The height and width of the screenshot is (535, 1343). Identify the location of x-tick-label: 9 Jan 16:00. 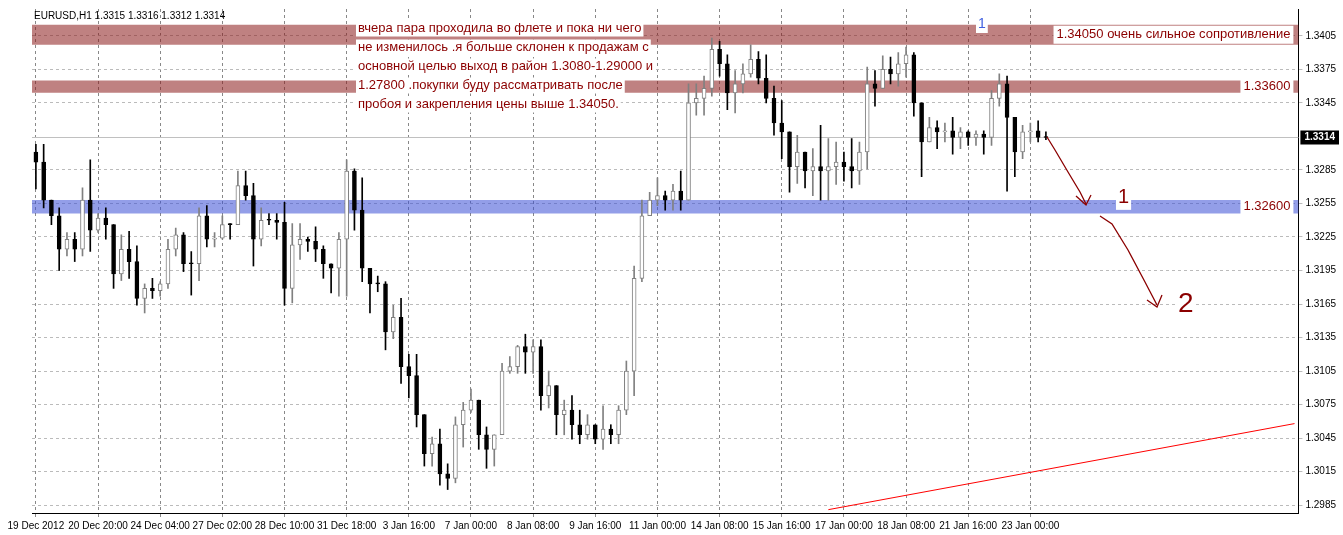
(595, 525).